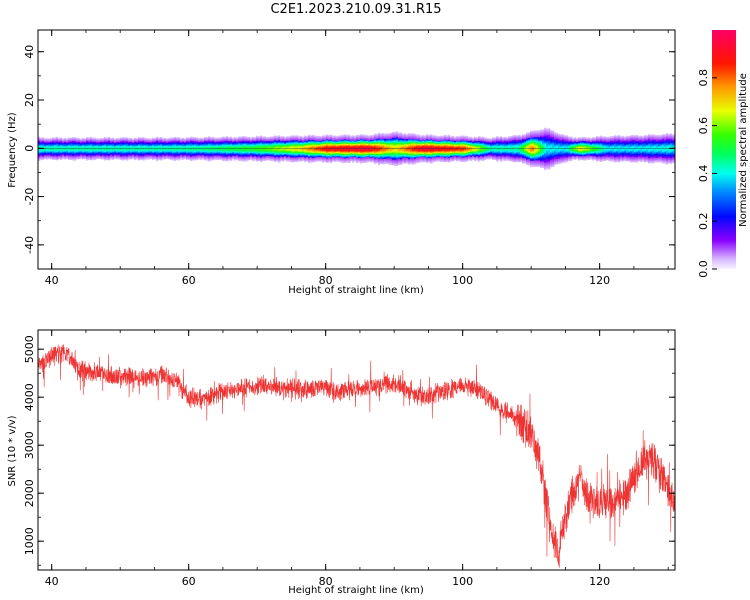 The image size is (750, 600). What do you see at coordinates (703, 269) in the screenshot?
I see `colorbar-tick-label: 0.0` at bounding box center [703, 269].